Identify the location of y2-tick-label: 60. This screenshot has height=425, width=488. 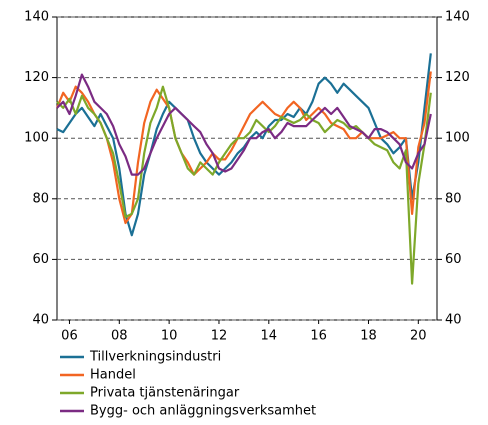
(453, 259).